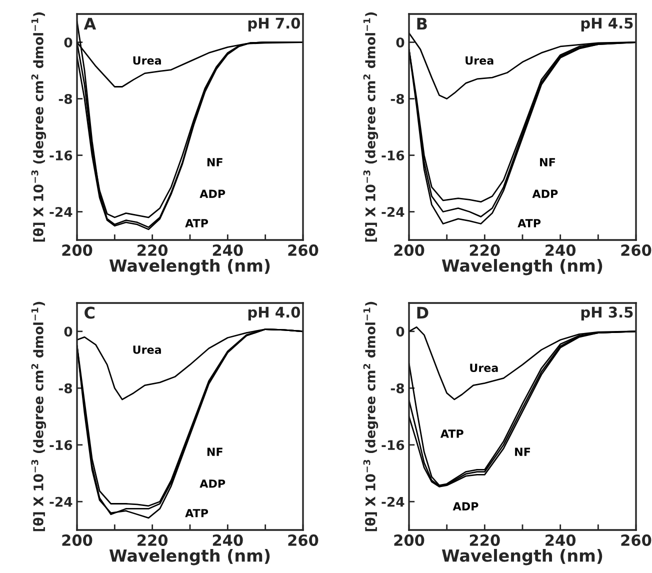 Image resolution: width=652 pixels, height=573 pixels. I want to click on annotation: D, so click(422, 312).